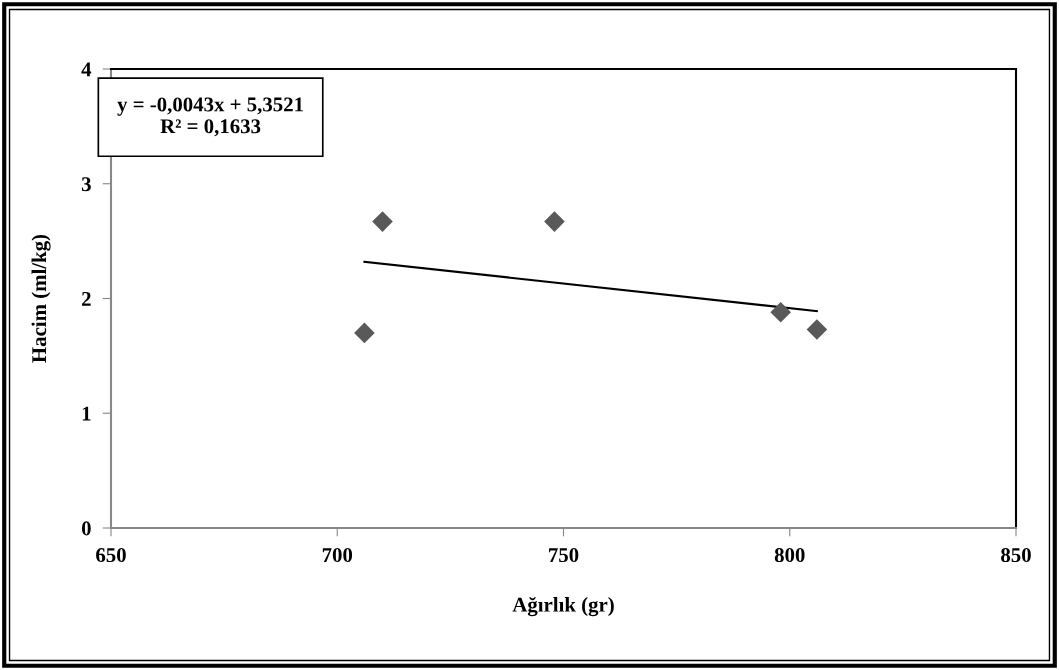  Describe the element at coordinates (1016, 555) in the screenshot. I see `x-tick-label: 850` at that location.